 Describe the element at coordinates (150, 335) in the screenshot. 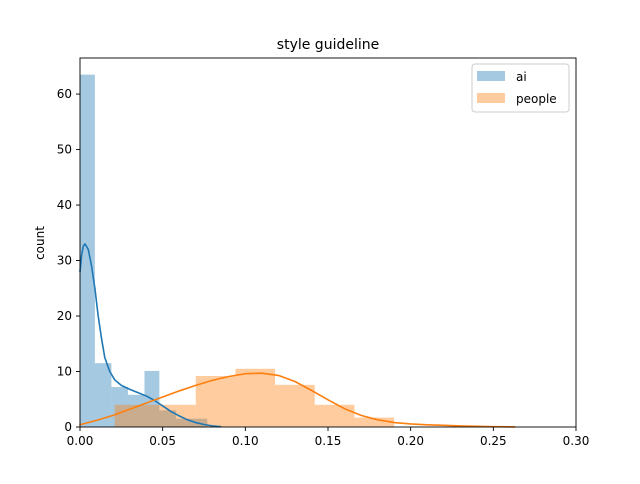

I see `kde-line-ai` at that location.